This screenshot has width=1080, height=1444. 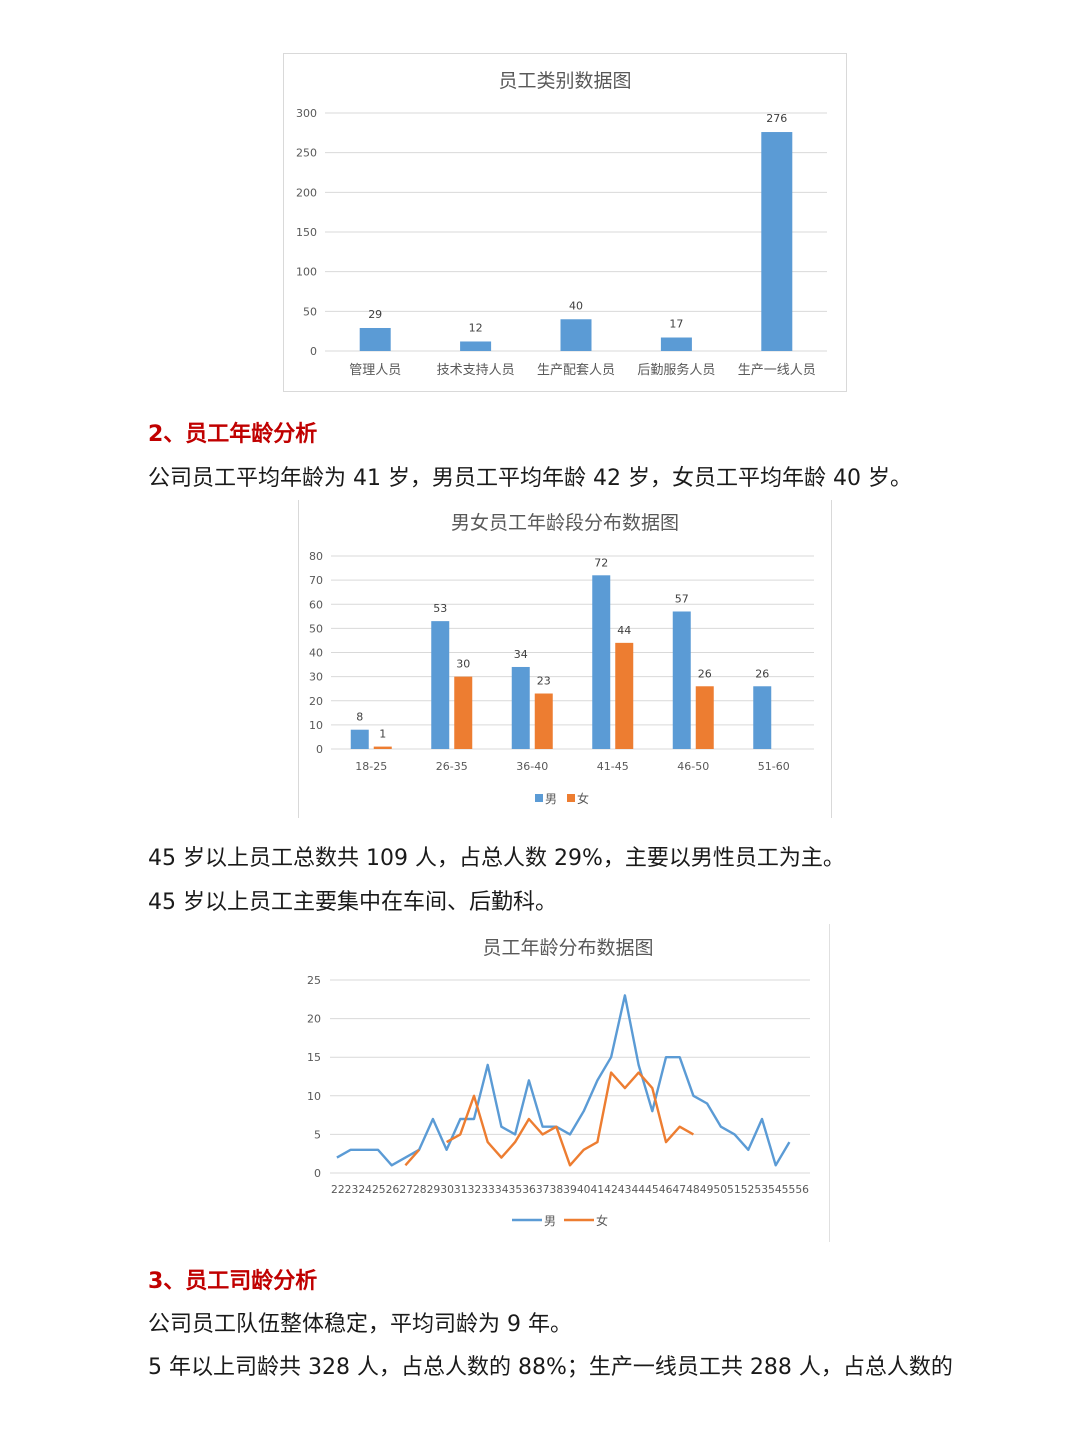 What do you see at coordinates (613, 766) in the screenshot?
I see `x-category-label: 41-45` at bounding box center [613, 766].